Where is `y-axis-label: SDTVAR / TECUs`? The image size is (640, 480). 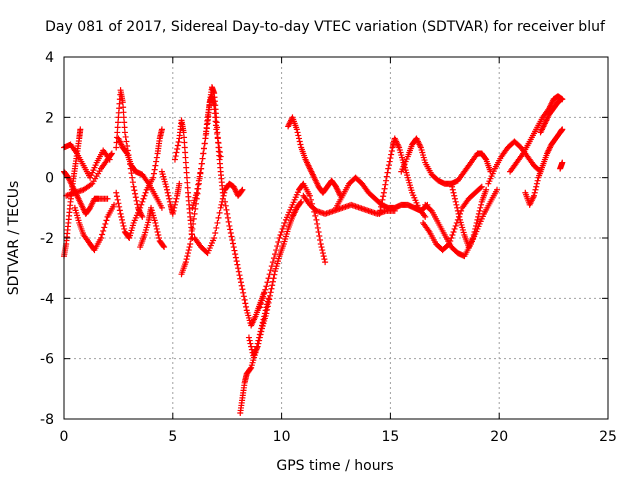 y-axis-label: SDTVAR / TECUs is located at coordinates (14, 238).